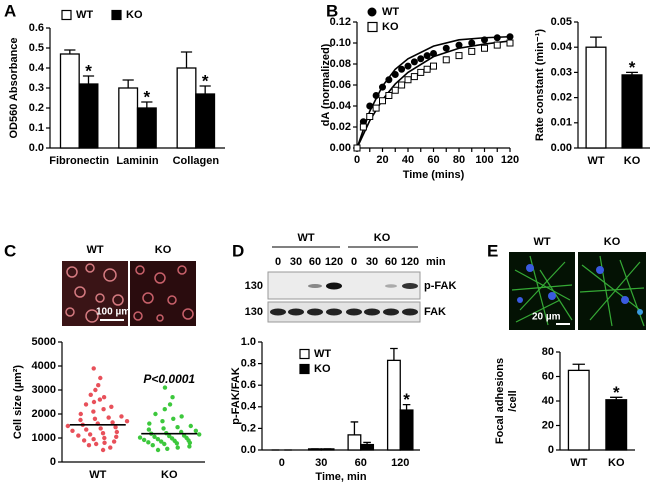  What do you see at coordinates (248, 342) in the screenshot?
I see `y-tick-label: 1.0` at bounding box center [248, 342].